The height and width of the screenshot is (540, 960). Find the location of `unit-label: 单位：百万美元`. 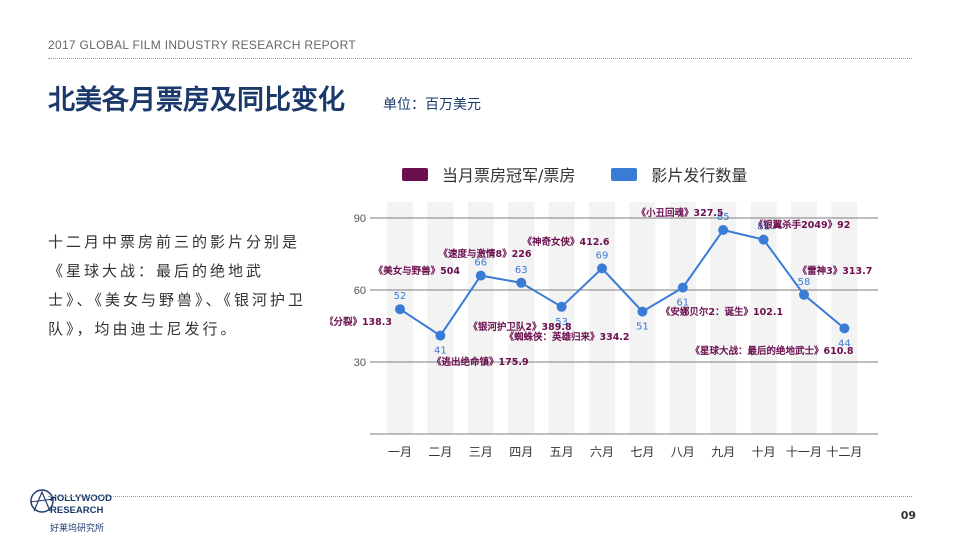

unit-label: 单位：百万美元 is located at coordinates (432, 105).